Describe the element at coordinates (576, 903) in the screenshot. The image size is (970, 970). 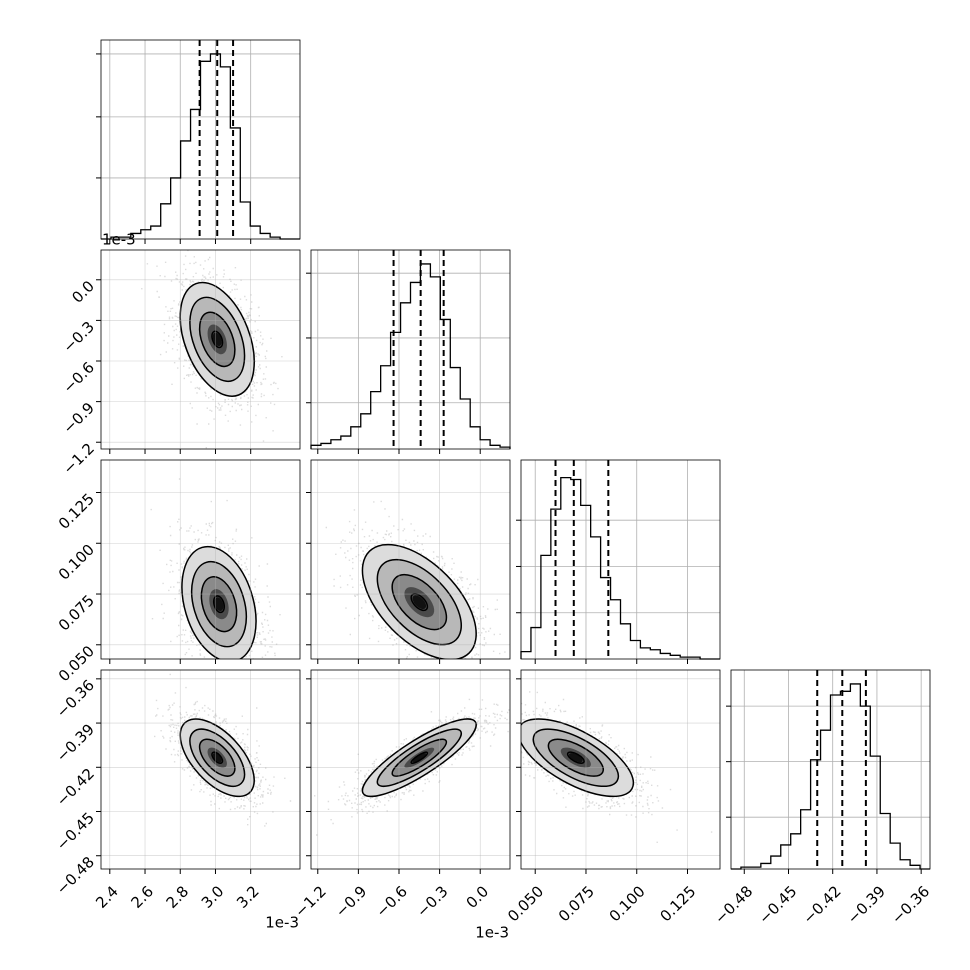
I see `x-tick-label: 0.075` at that location.